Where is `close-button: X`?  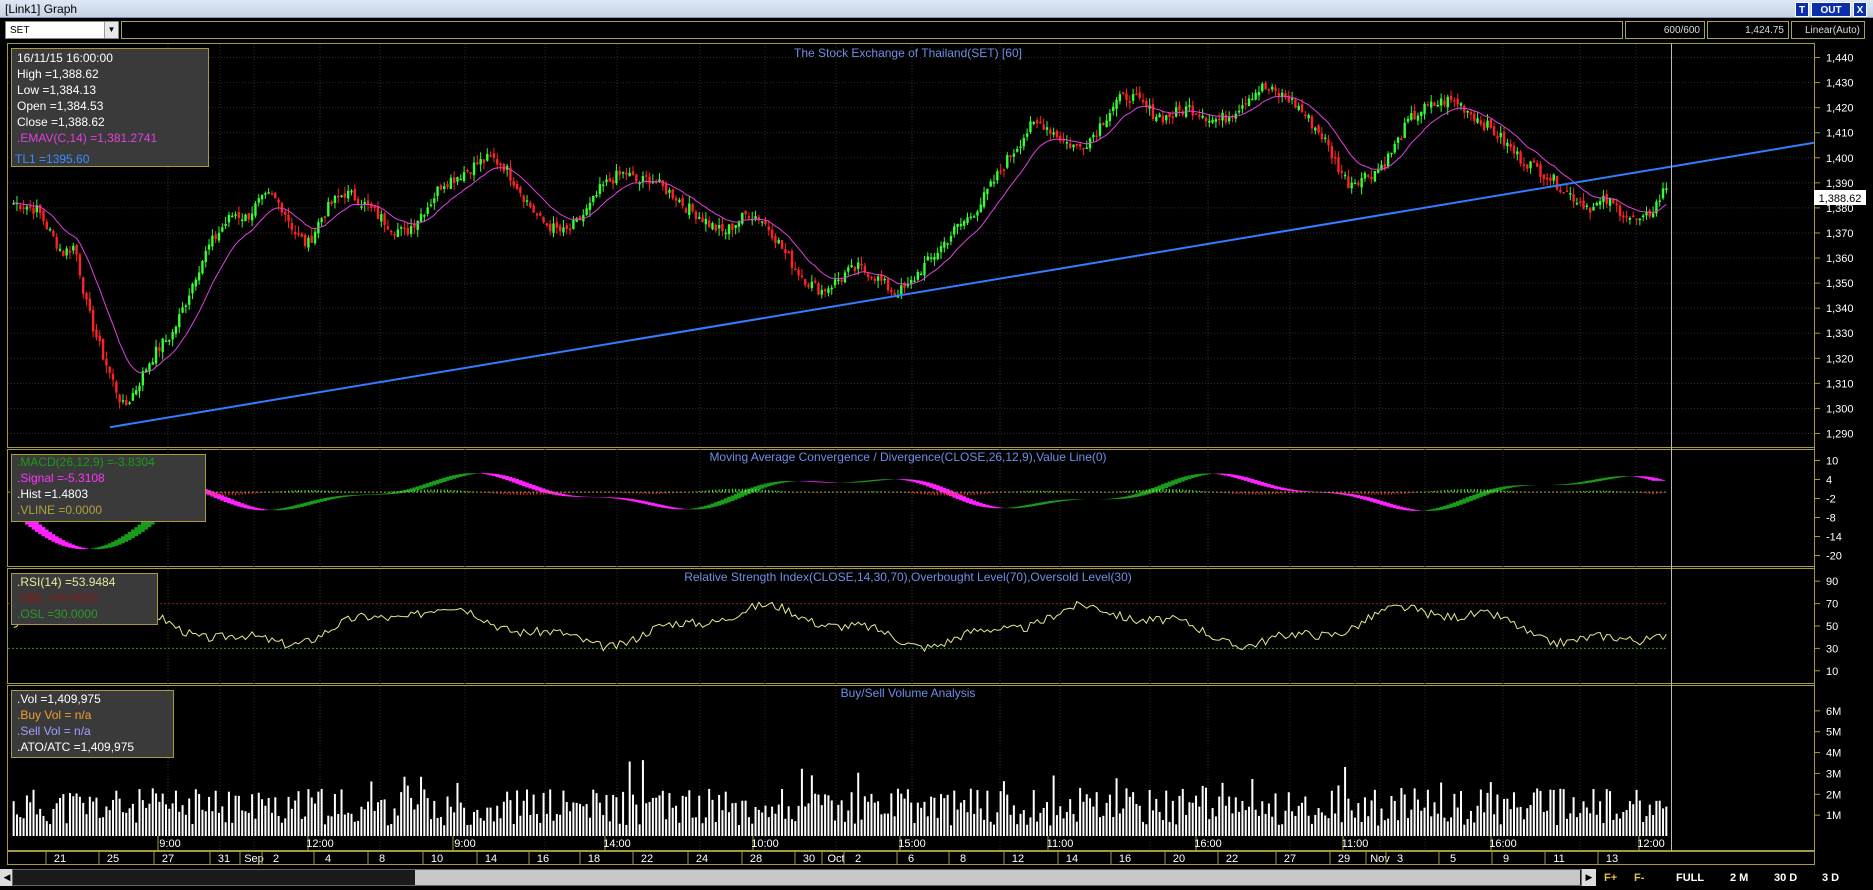
close-button: X is located at coordinates (1860, 9).